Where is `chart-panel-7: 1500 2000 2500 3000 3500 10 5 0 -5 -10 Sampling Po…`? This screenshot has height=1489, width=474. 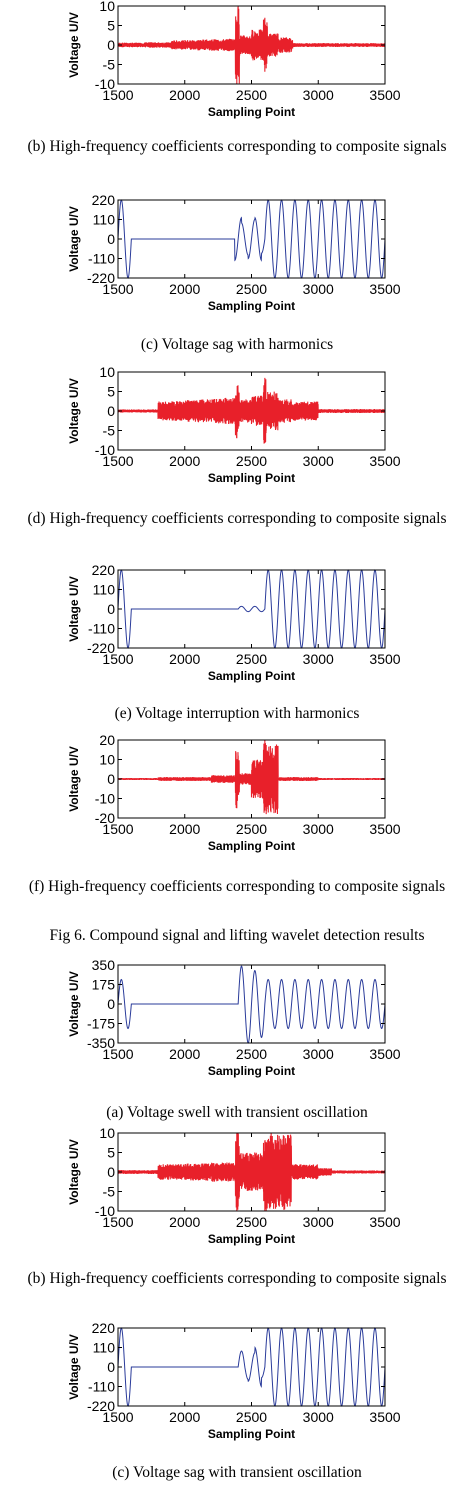
chart-panel-7: 1500 2000 2500 3000 3500 10 5 0 -5 -10 Sampling Po… is located at coordinates (234, 1185).